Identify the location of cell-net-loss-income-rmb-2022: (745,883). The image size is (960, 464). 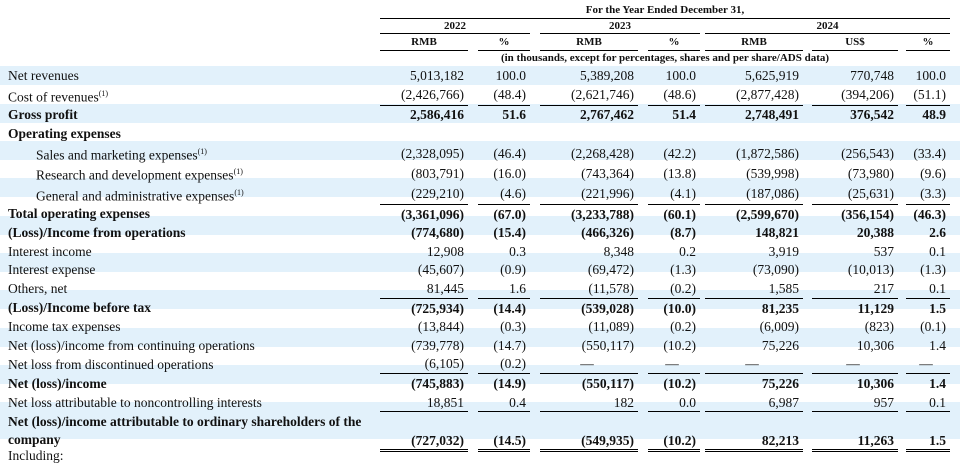
(437, 383).